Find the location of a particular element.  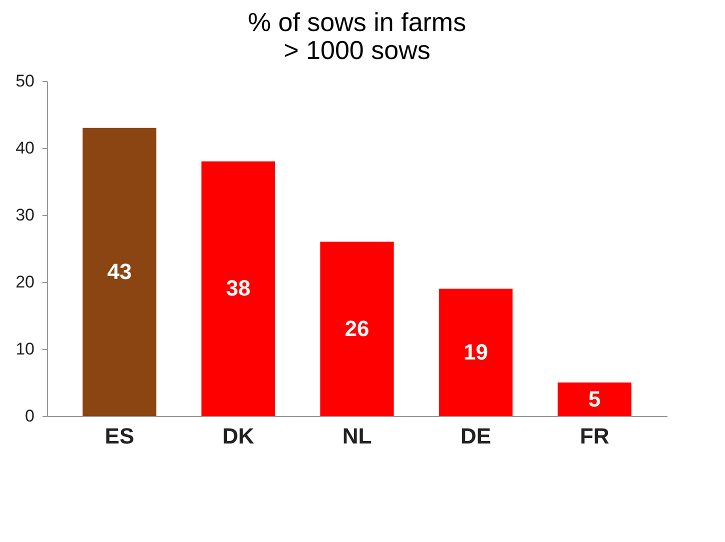

y-tick-label: 0 is located at coordinates (29, 416).